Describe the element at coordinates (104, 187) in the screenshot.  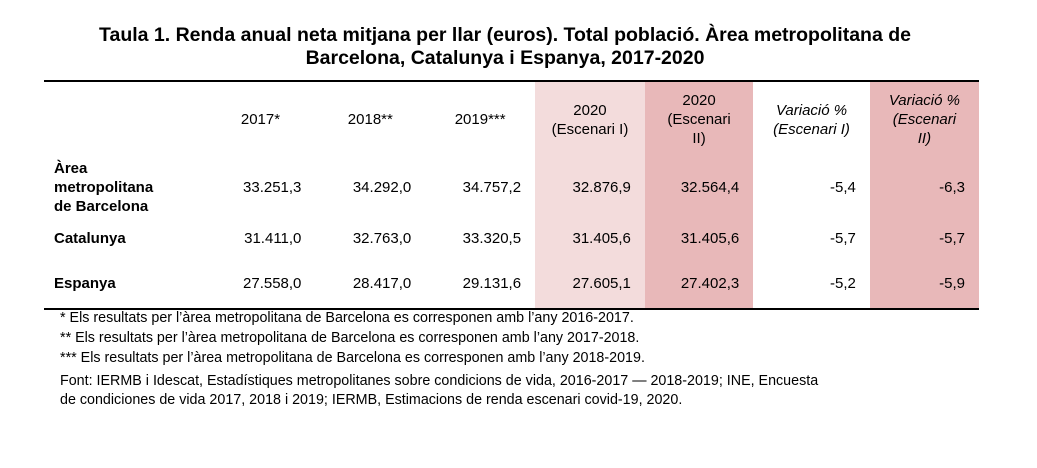
I see `row-label-text: metropolitana` at that location.